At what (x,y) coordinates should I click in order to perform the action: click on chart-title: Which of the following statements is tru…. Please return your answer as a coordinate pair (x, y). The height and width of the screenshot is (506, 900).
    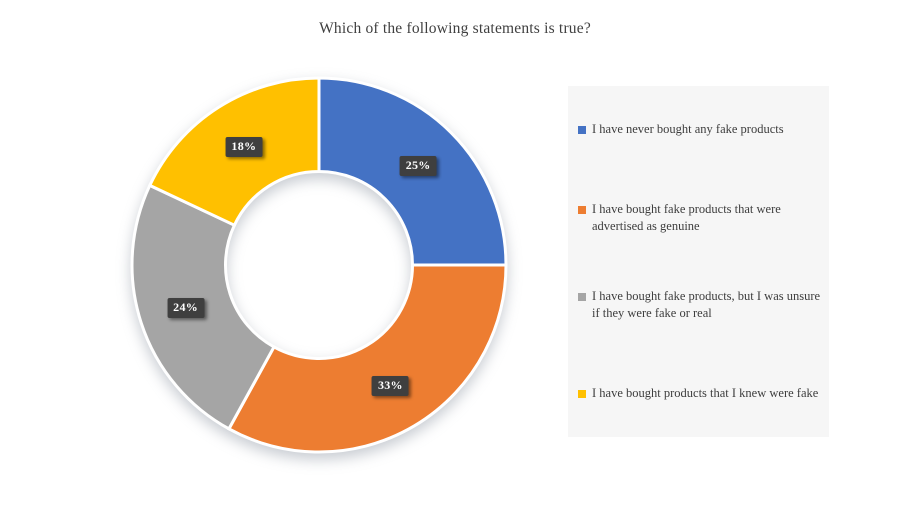
    Looking at the image, I should click on (455, 28).